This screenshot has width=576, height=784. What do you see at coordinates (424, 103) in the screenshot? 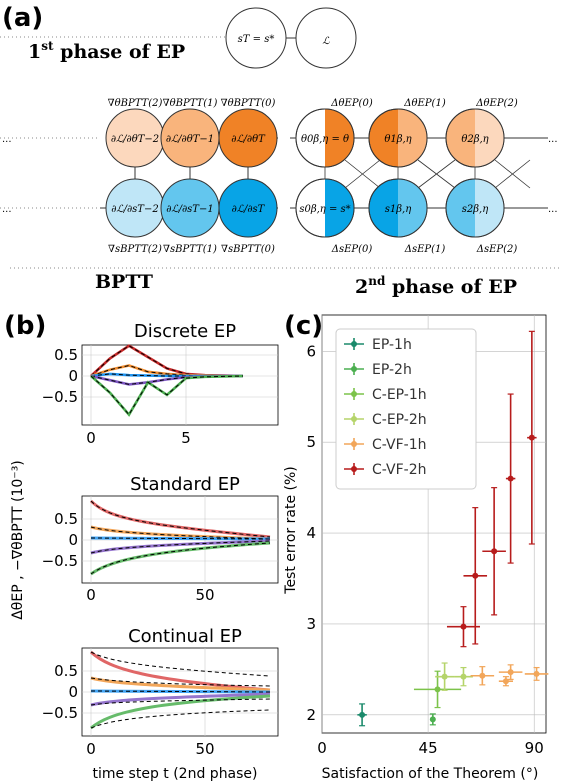
I see `delta-theta-ep-1: ΔθEP(1)` at bounding box center [424, 103].